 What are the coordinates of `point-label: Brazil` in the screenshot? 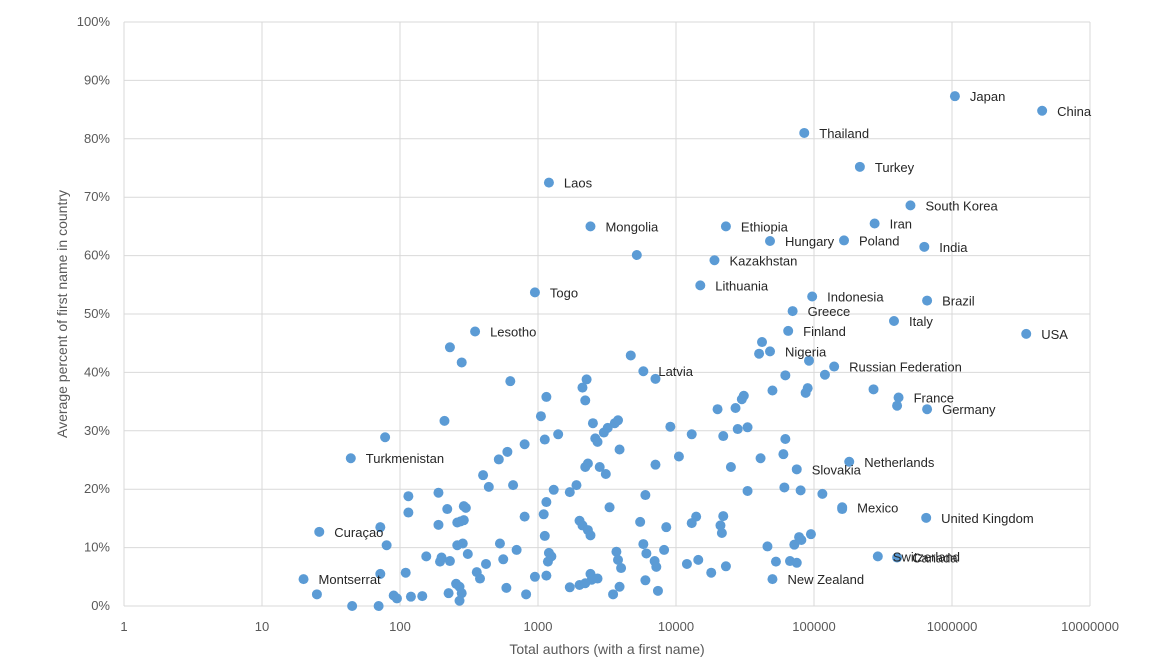 It's located at (958, 301).